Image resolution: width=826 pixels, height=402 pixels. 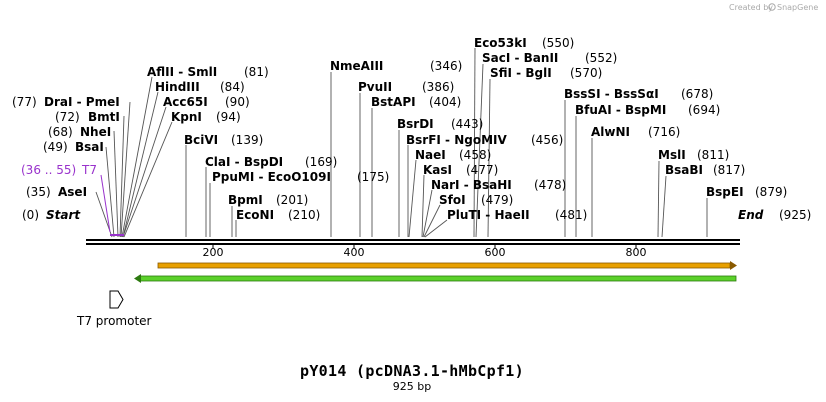 I want to click on site-drai-pmei: (77) DraI - PmeI, so click(x=66, y=102).